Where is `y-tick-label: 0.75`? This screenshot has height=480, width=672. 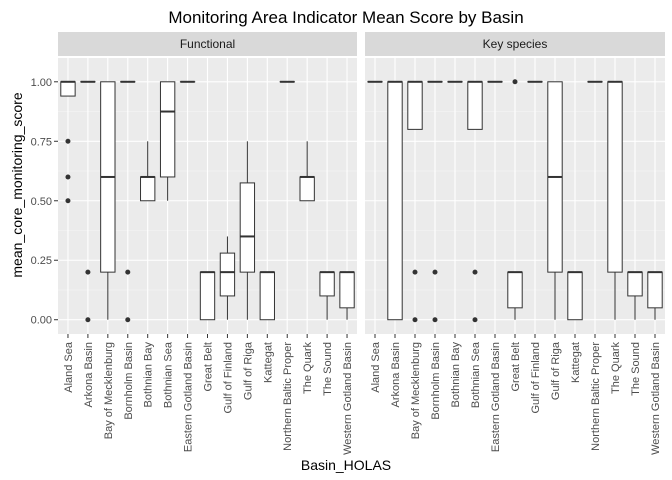 y-tick-label: 0.75 is located at coordinates (41, 142).